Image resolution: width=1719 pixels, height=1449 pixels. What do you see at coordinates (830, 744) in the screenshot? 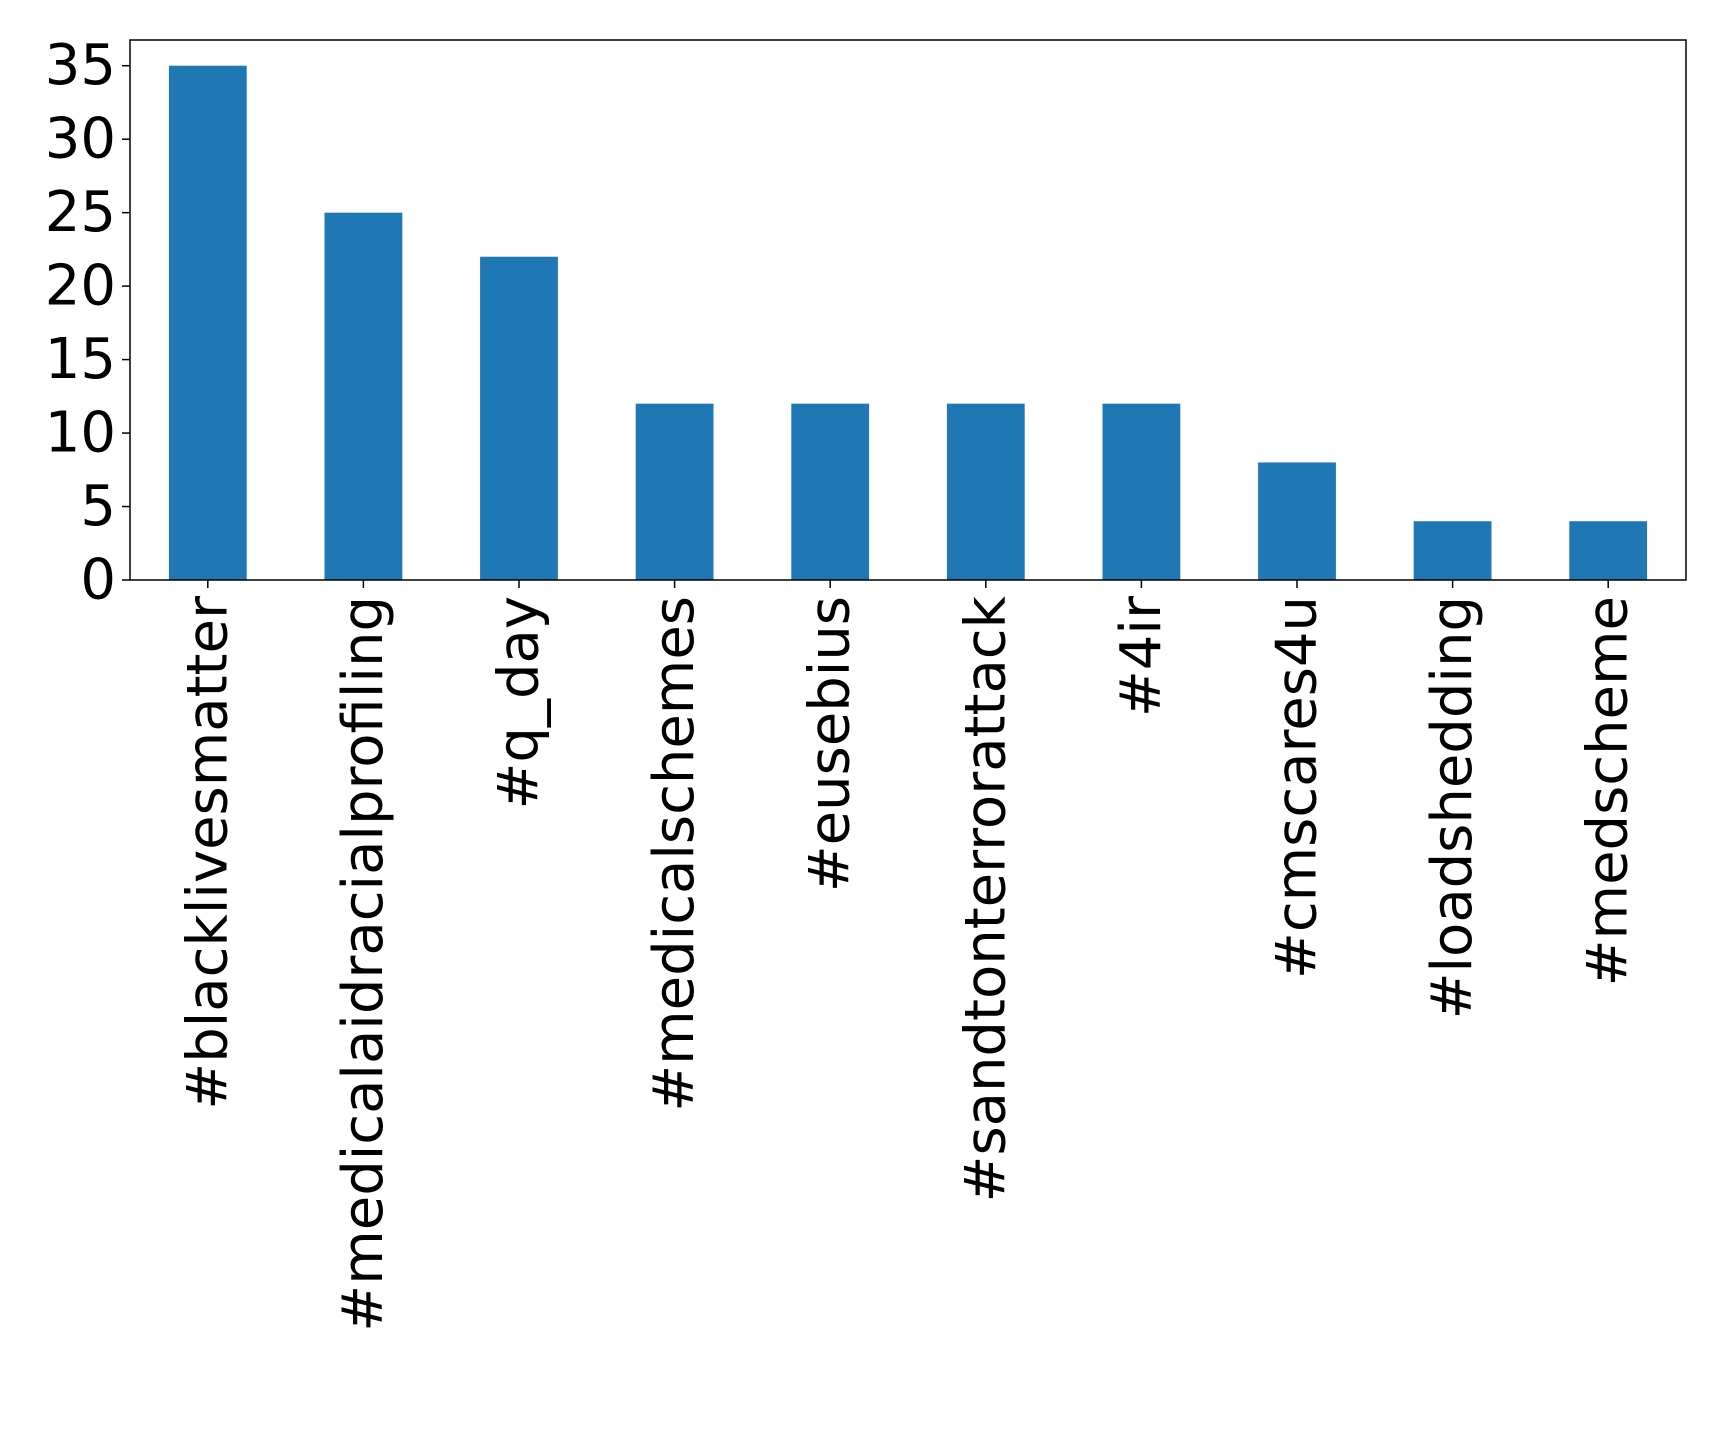
I see `x-tick-label: #eusebius` at bounding box center [830, 744].